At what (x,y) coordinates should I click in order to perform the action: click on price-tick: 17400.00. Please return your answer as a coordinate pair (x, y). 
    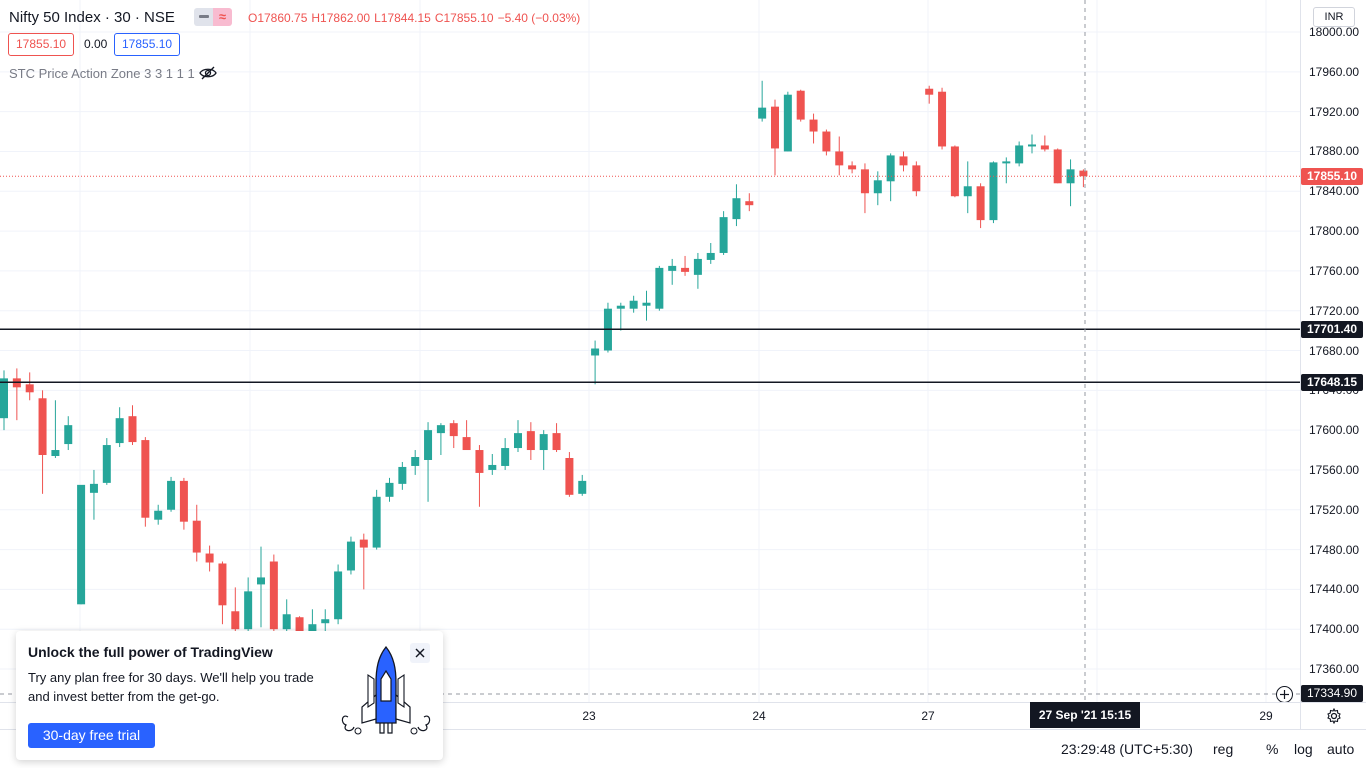
    Looking at the image, I should click on (1334, 629).